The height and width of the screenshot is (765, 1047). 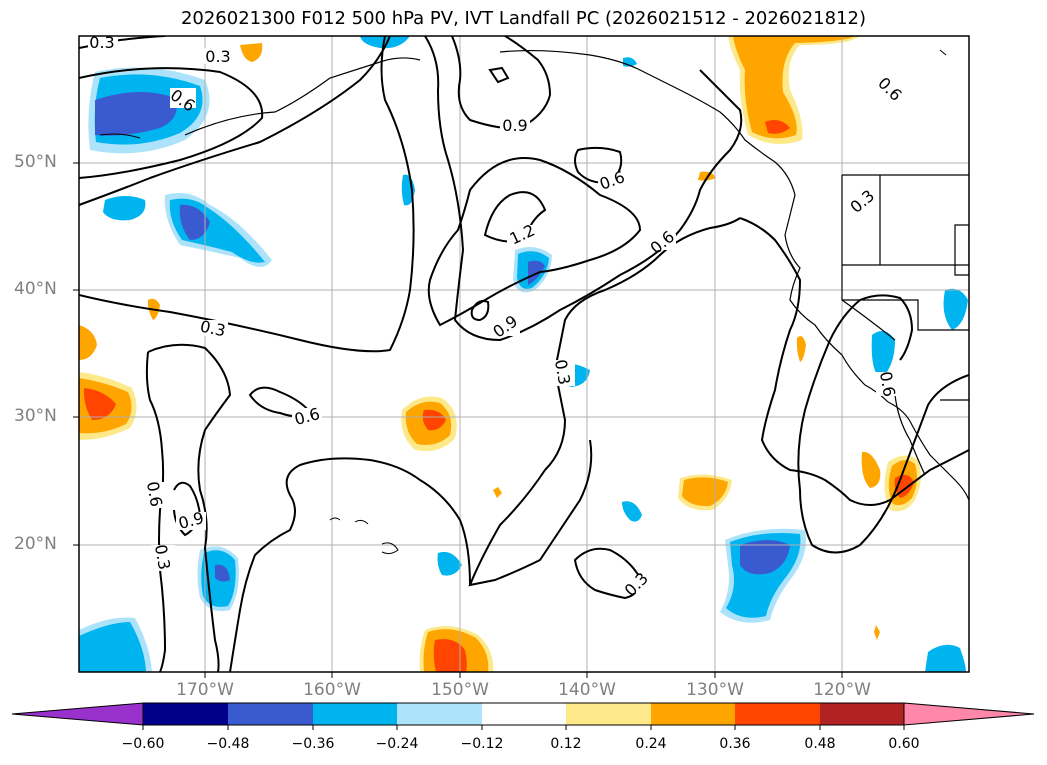 I want to click on lat-label: 40°N, so click(x=35, y=289).